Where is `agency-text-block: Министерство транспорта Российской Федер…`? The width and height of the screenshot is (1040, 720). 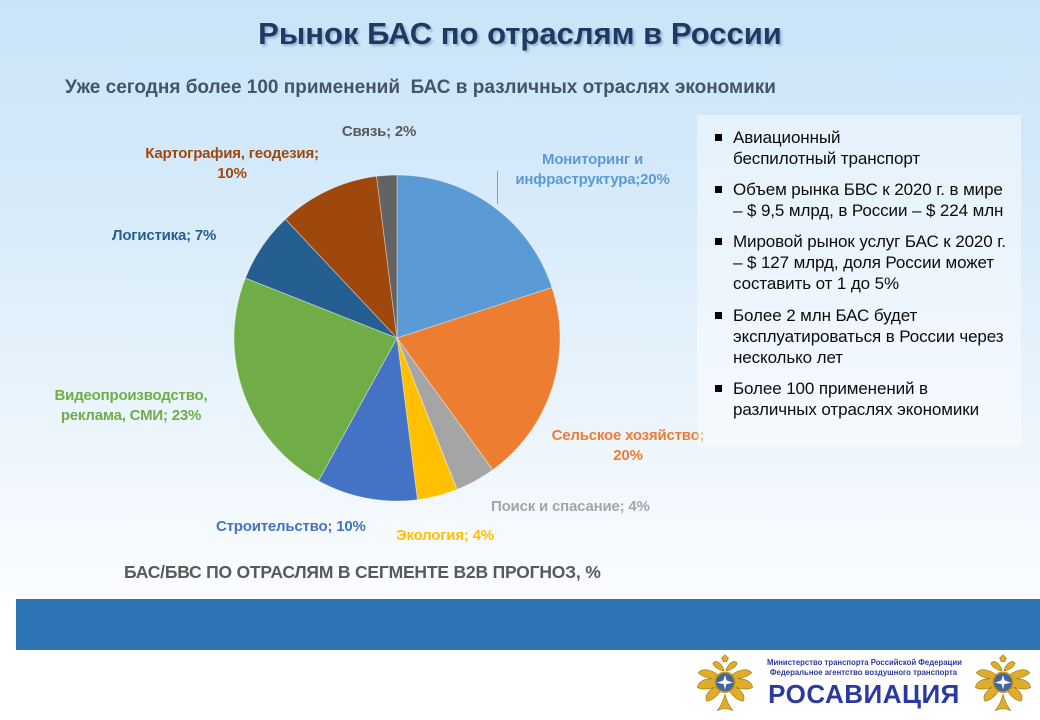 agency-text-block: Министерство транспорта Российской Федер… is located at coordinates (864, 684).